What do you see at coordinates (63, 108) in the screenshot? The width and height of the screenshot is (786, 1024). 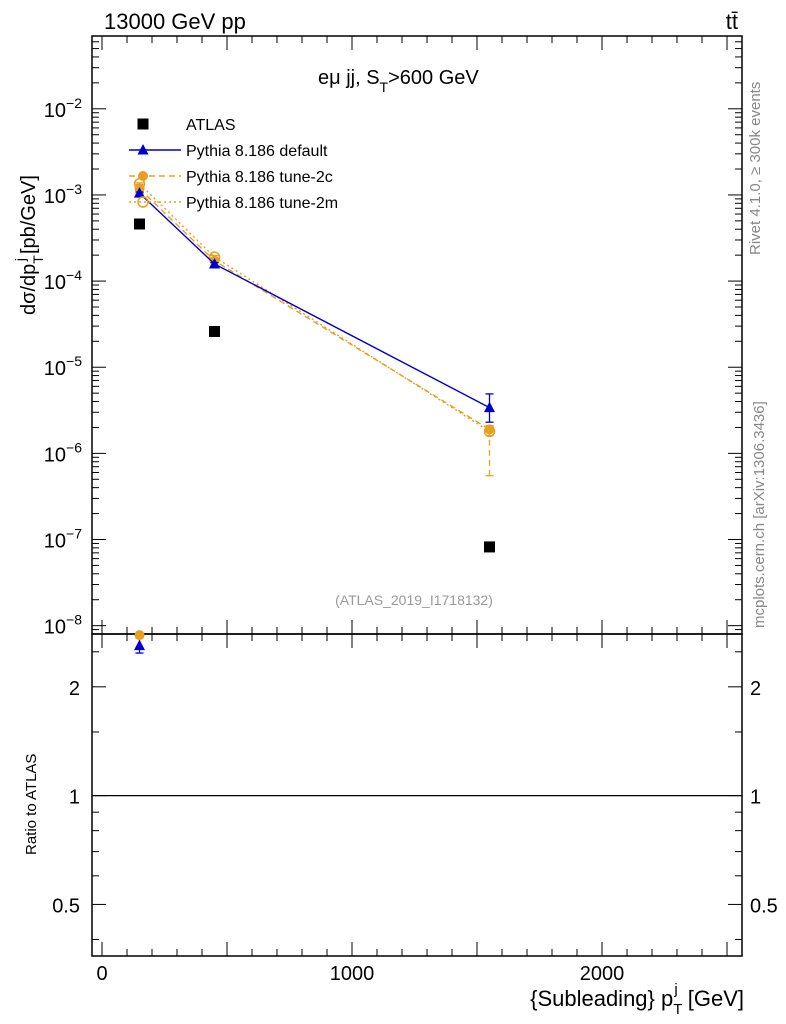 I see `y-tick-label: 10⁻²` at bounding box center [63, 108].